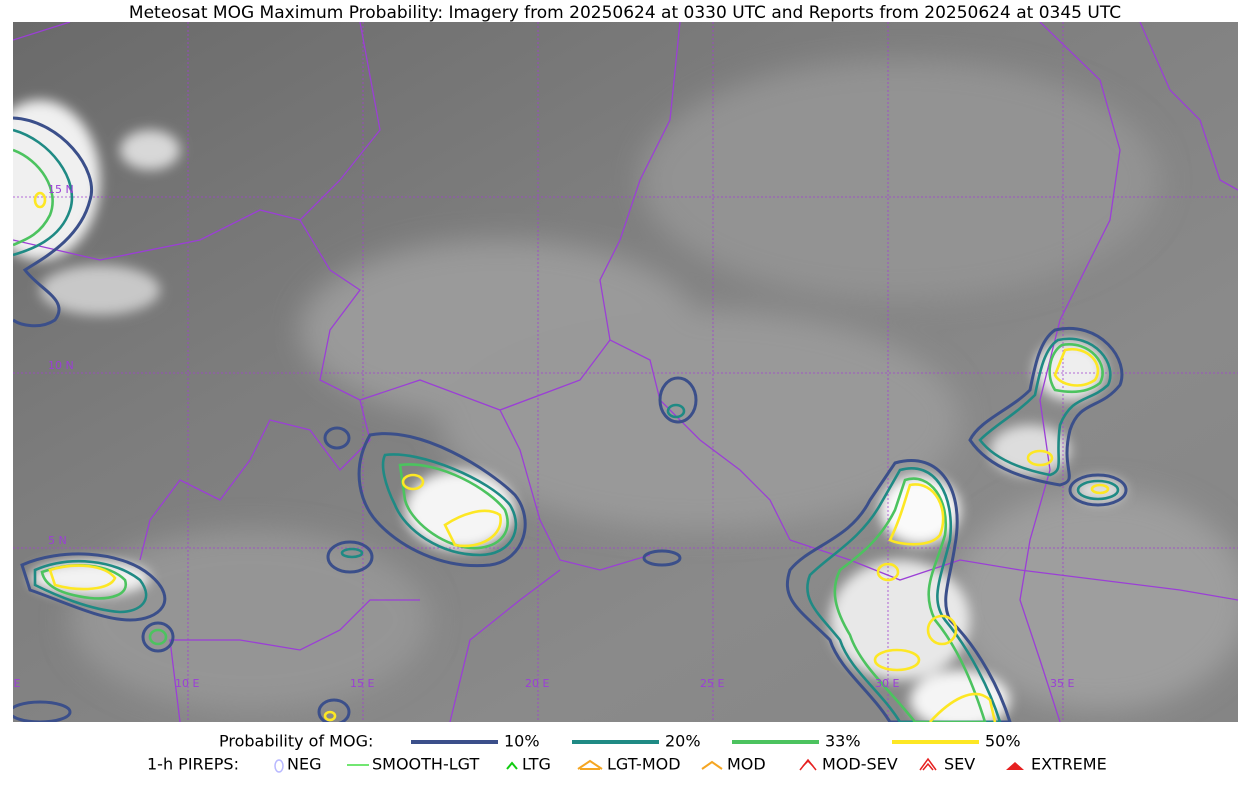 The width and height of the screenshot is (1250, 786). What do you see at coordinates (959, 764) in the screenshot?
I see `legend-label: SEV` at bounding box center [959, 764].